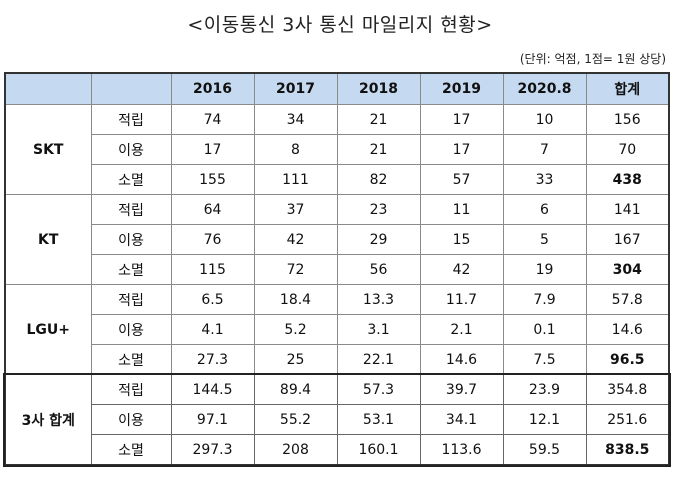 This screenshot has width=680, height=484. Describe the element at coordinates (48, 329) in the screenshot. I see `carrier-label: LGU+` at that location.